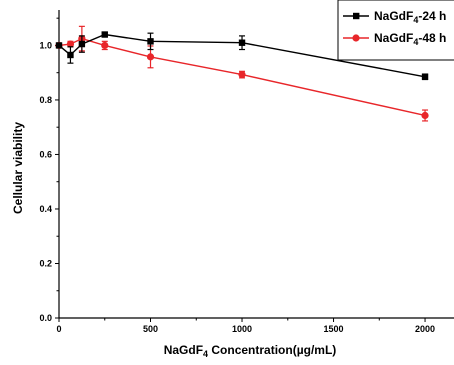 The image size is (454, 365). I want to click on x-tick-label: 0, so click(58, 329).